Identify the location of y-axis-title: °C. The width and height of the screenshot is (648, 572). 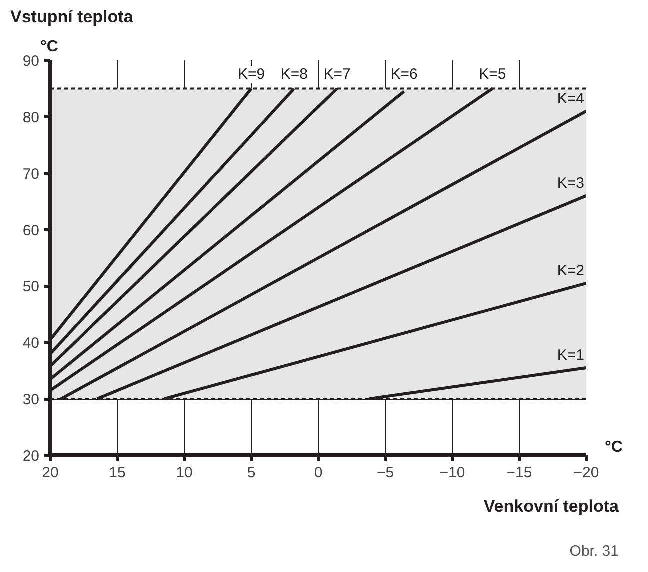
(49, 47).